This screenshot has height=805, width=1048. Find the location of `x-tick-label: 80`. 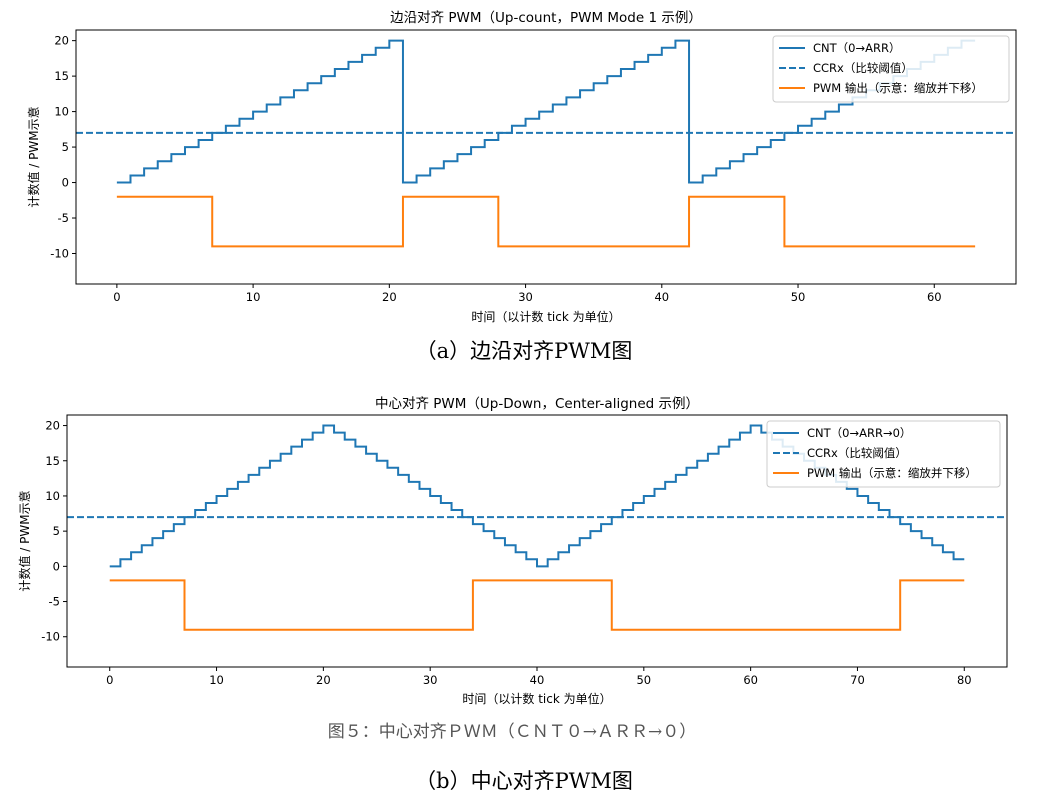

x-tick-label: 80 is located at coordinates (964, 680).